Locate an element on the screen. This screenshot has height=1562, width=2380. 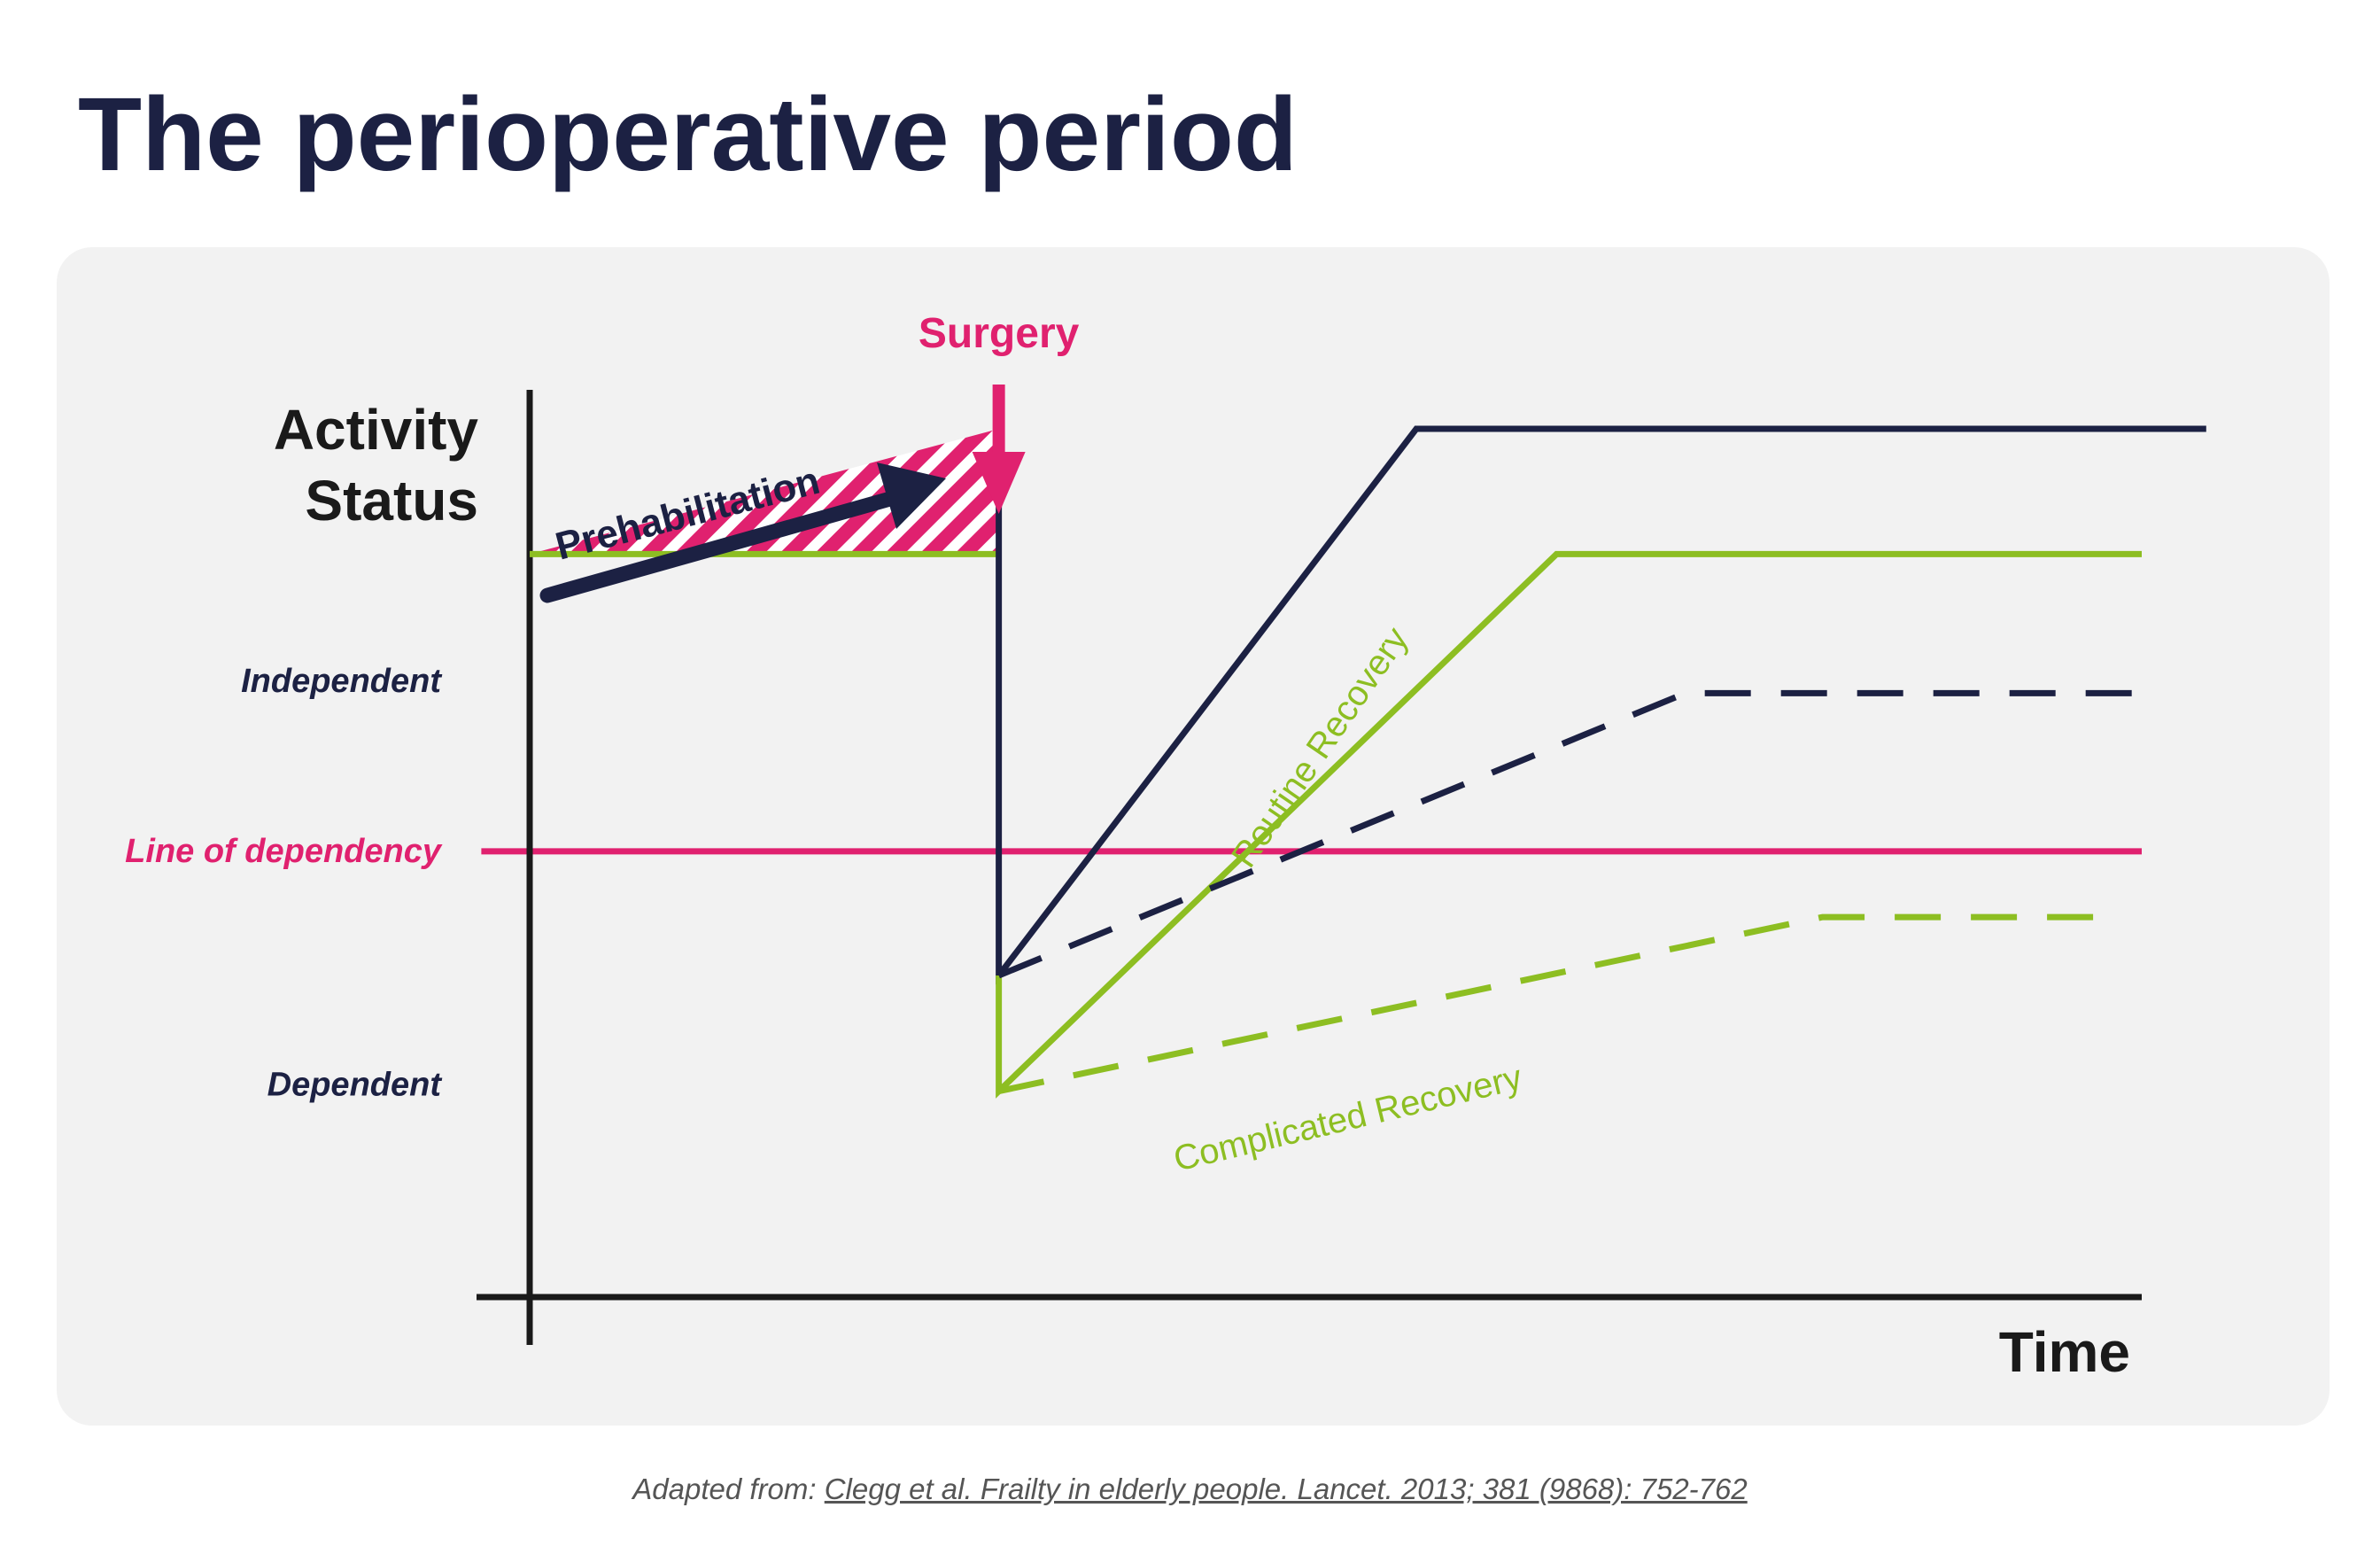
surgery-label: Surgery is located at coordinates (999, 333).